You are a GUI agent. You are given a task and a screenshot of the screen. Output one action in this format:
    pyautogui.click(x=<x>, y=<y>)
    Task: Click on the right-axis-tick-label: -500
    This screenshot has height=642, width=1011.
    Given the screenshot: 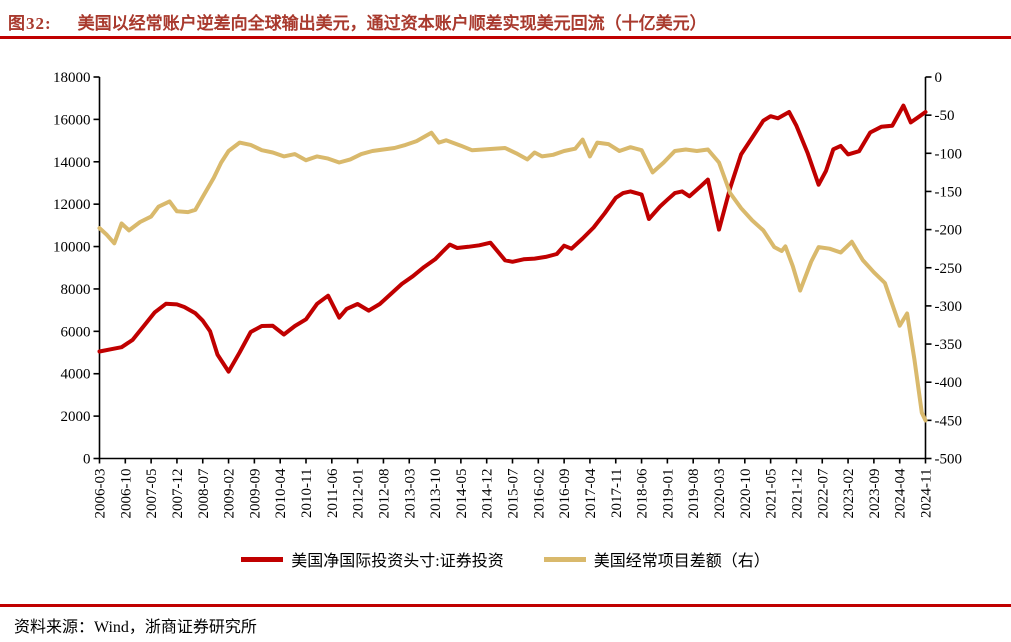 What is the action you would take?
    pyautogui.click(x=949, y=460)
    